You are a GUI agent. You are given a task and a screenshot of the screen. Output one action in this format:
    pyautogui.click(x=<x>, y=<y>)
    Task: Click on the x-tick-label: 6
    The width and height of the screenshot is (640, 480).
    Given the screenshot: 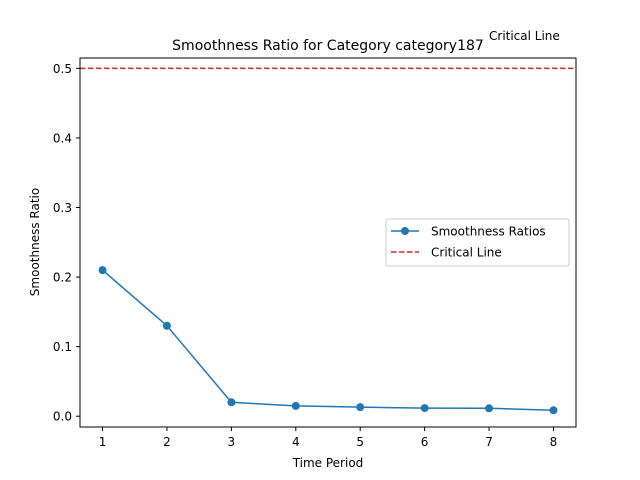 What is the action you would take?
    pyautogui.click(x=425, y=442)
    